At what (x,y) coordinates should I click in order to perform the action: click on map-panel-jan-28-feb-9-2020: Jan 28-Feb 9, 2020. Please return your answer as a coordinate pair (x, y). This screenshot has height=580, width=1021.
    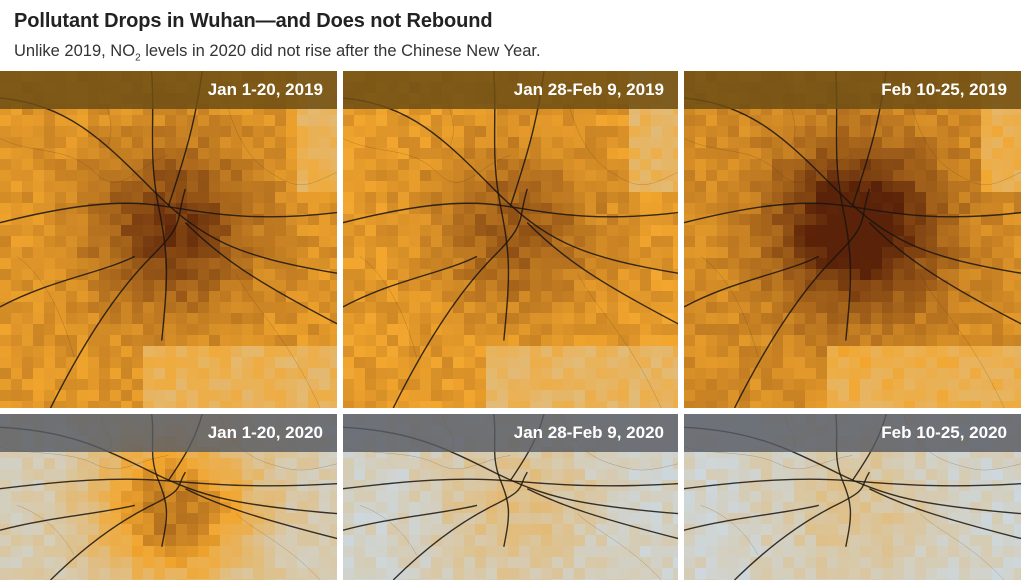
    Looking at the image, I should click on (510, 497).